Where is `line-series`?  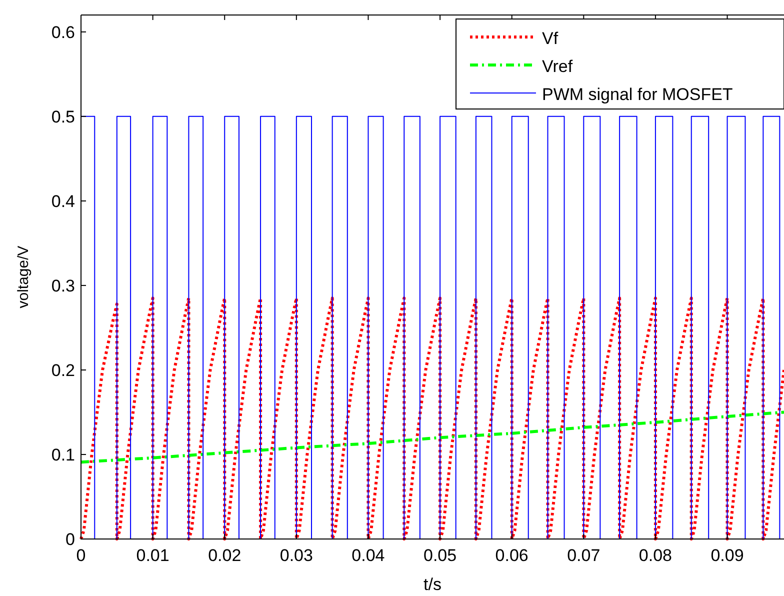 line-series is located at coordinates (432, 437).